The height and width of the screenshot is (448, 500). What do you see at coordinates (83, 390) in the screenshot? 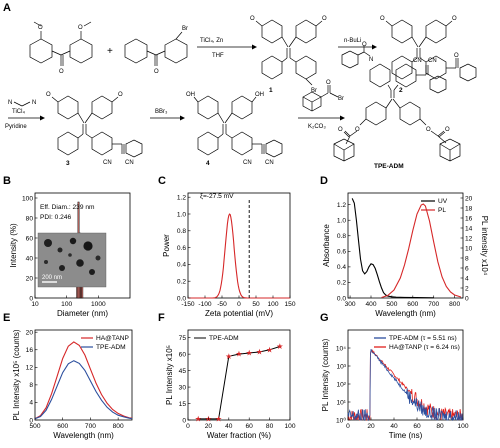
I see `series-line` at bounding box center [83, 390].